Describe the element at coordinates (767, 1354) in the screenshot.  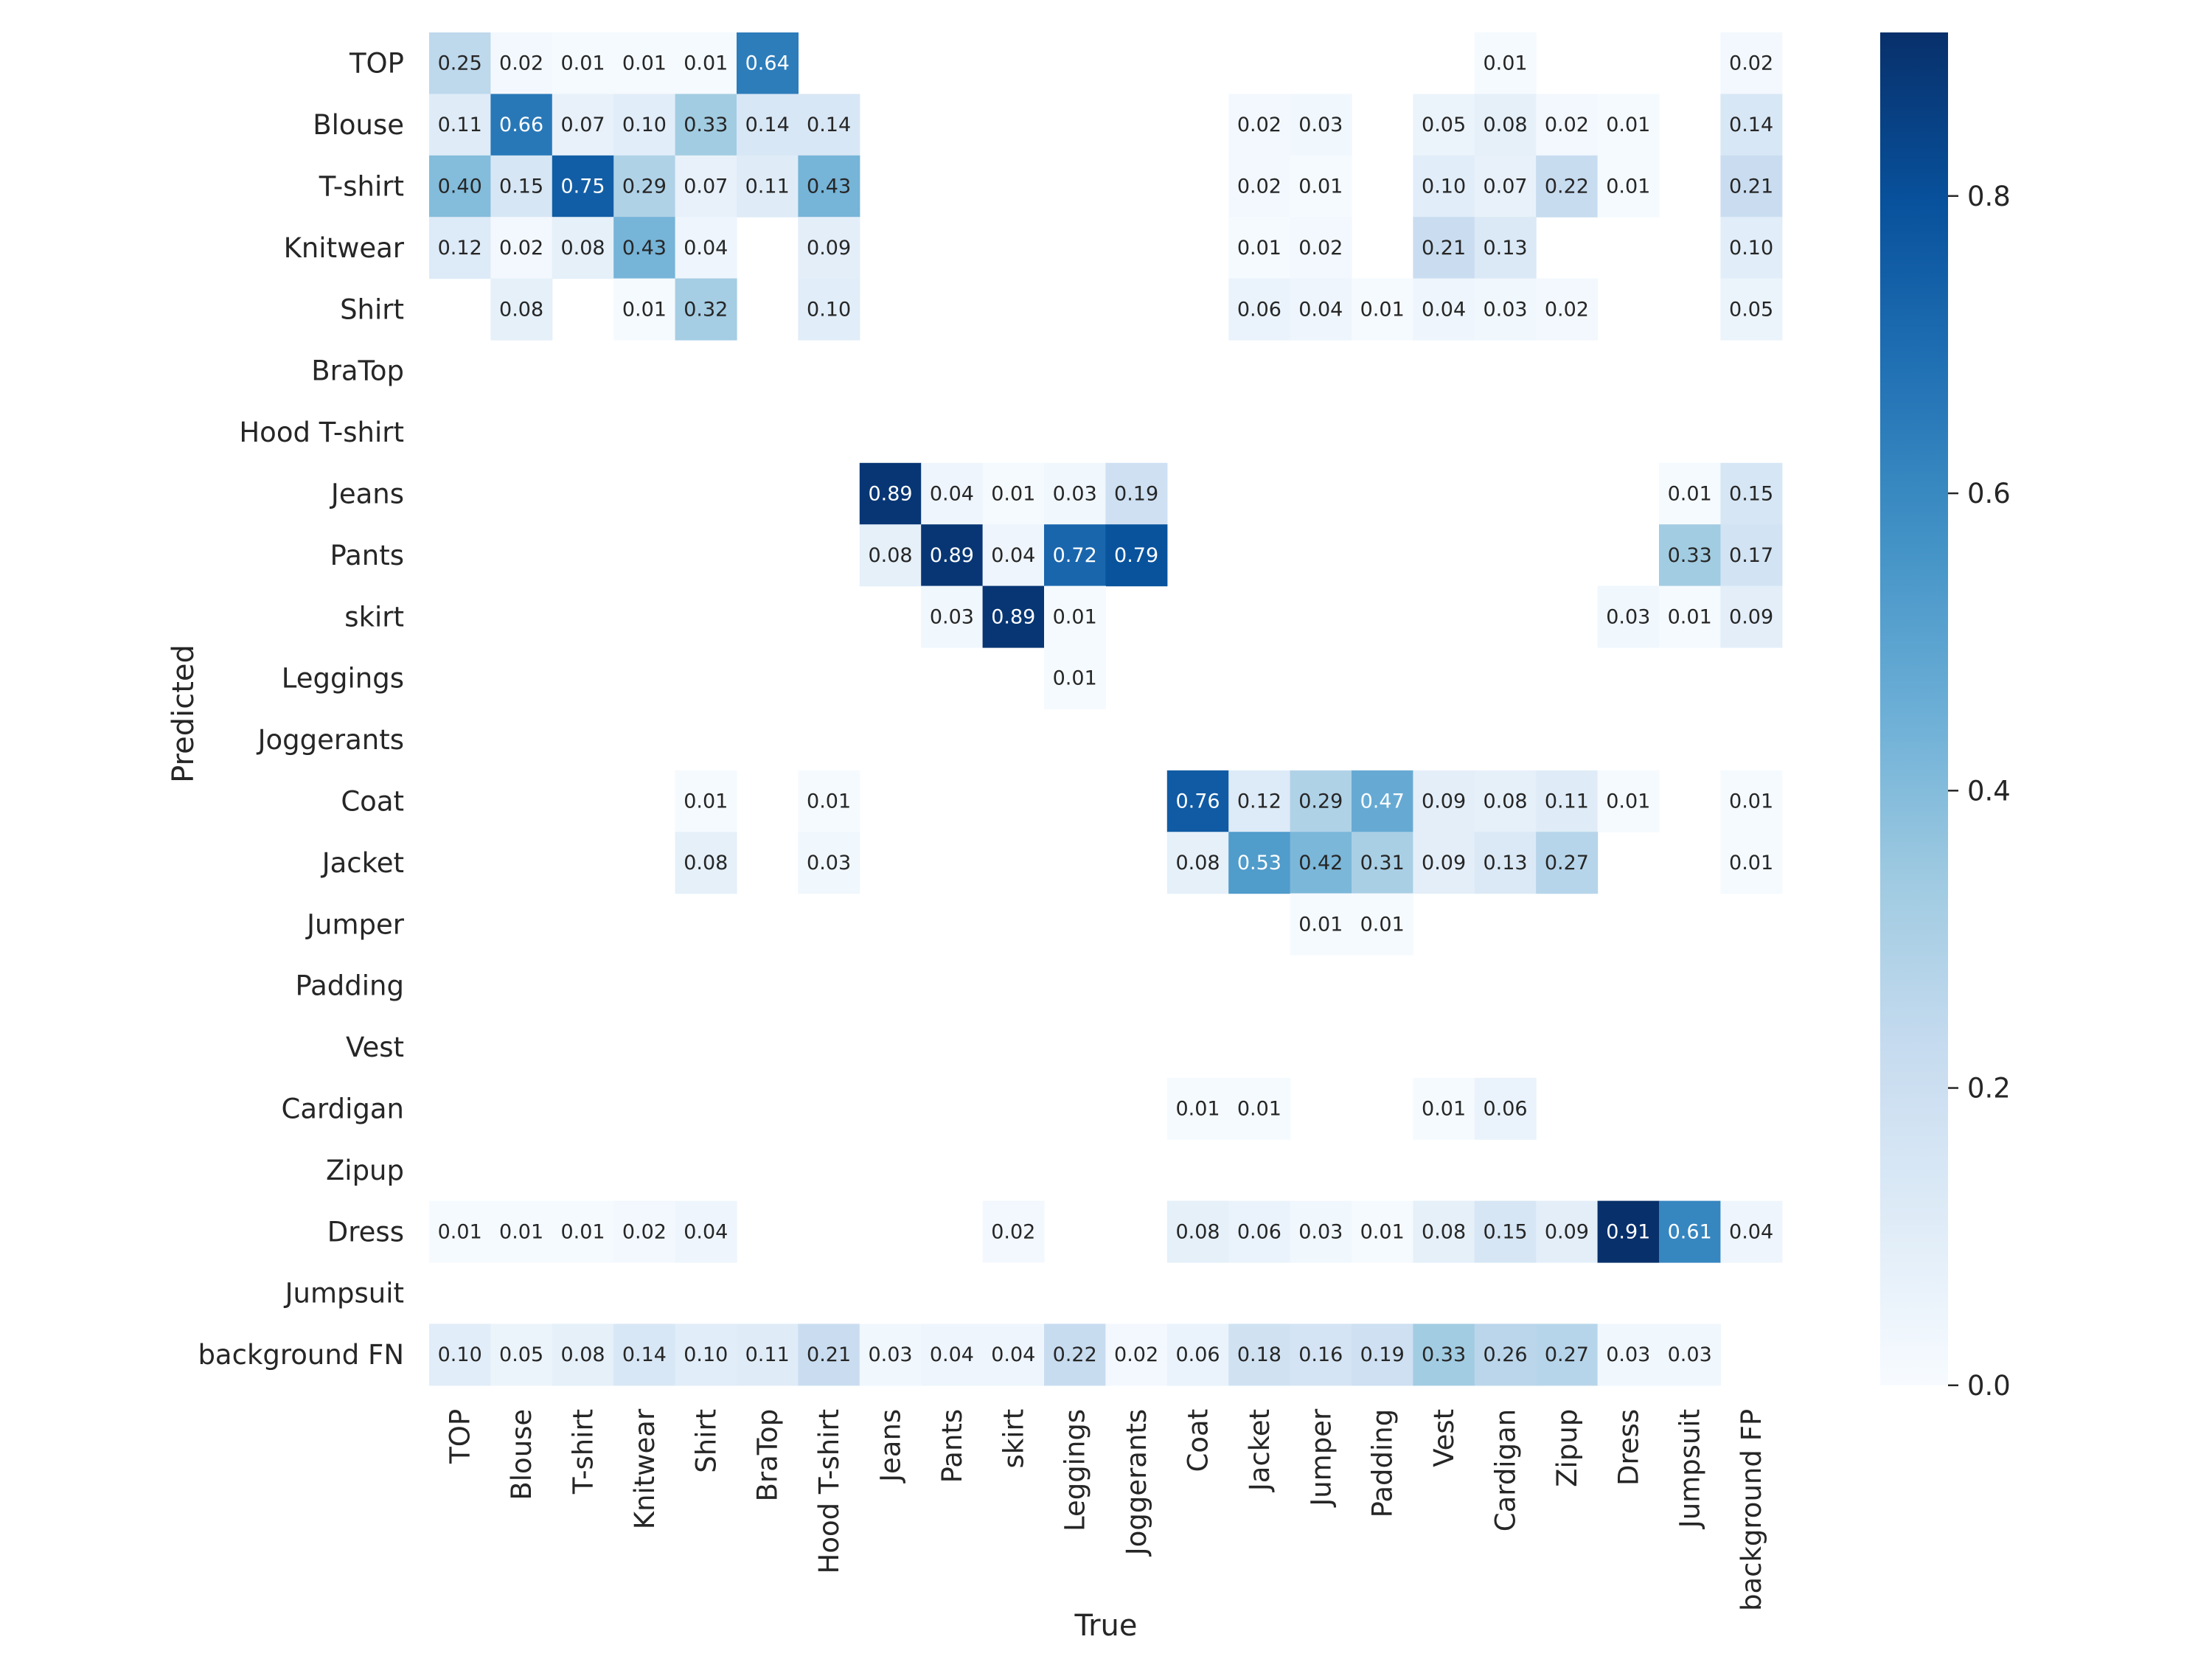
I see `heatmap-cell-value: 0.11` at that location.